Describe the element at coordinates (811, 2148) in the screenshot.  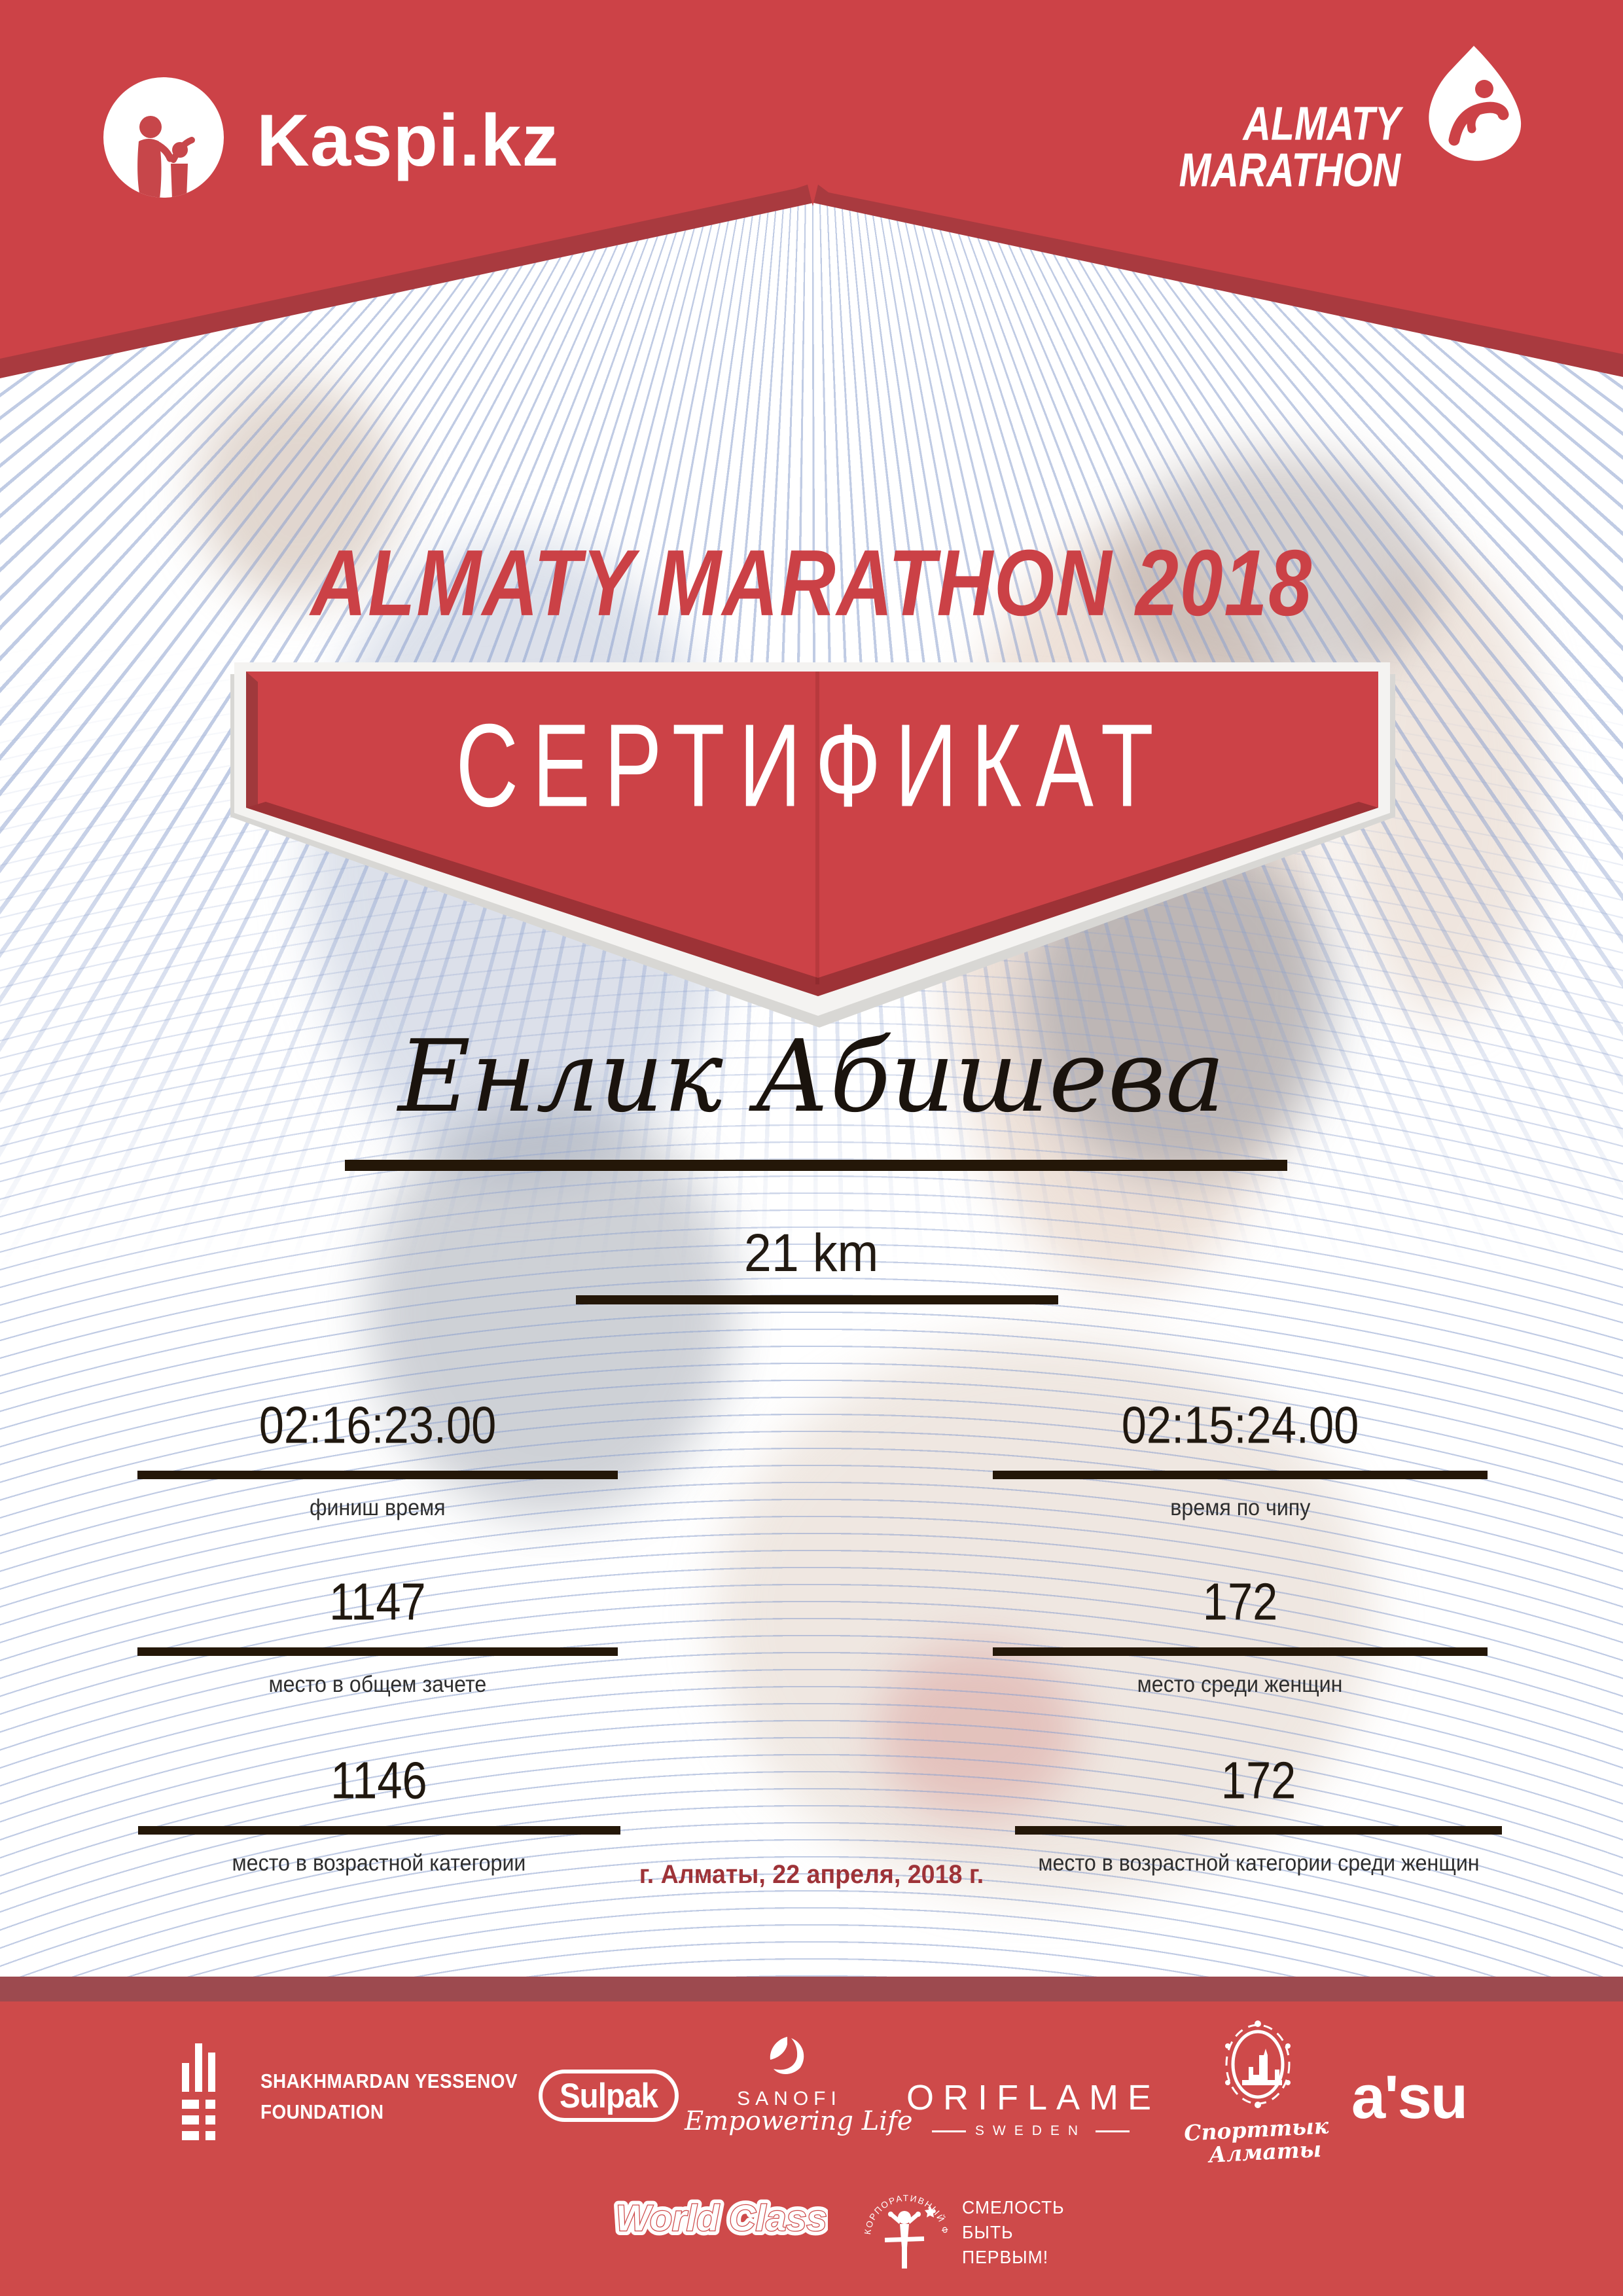
I see `footer-sponsor-band` at that location.